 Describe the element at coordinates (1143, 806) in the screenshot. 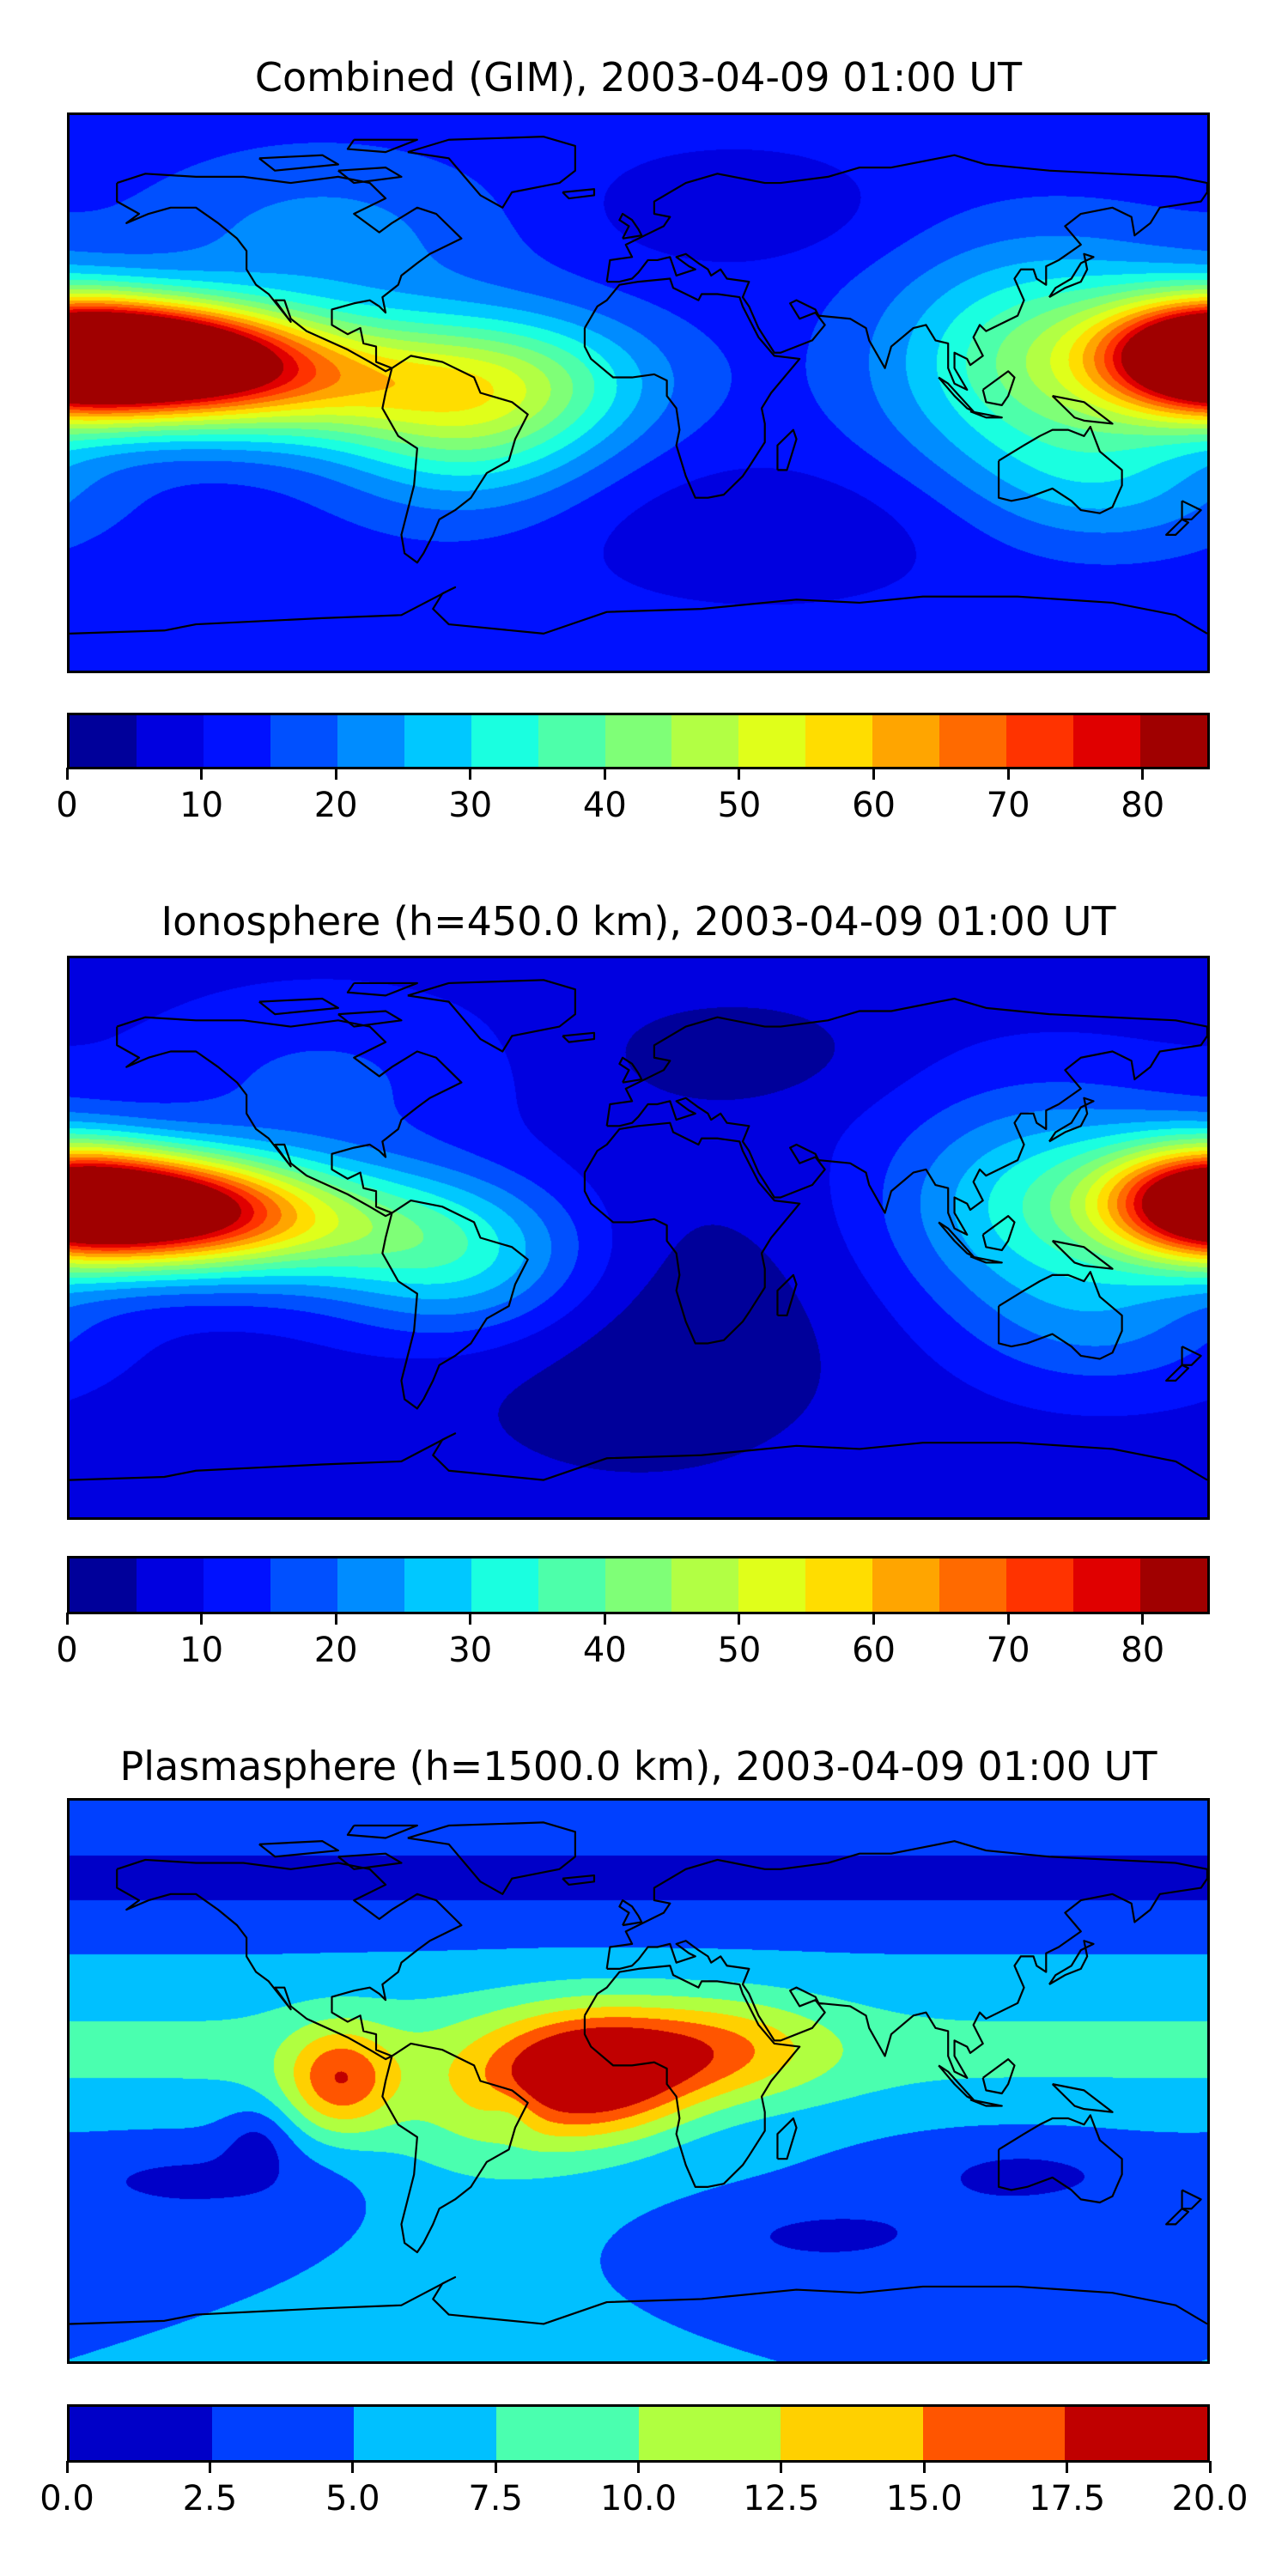

I see `colorbar-tick-label: 80` at that location.